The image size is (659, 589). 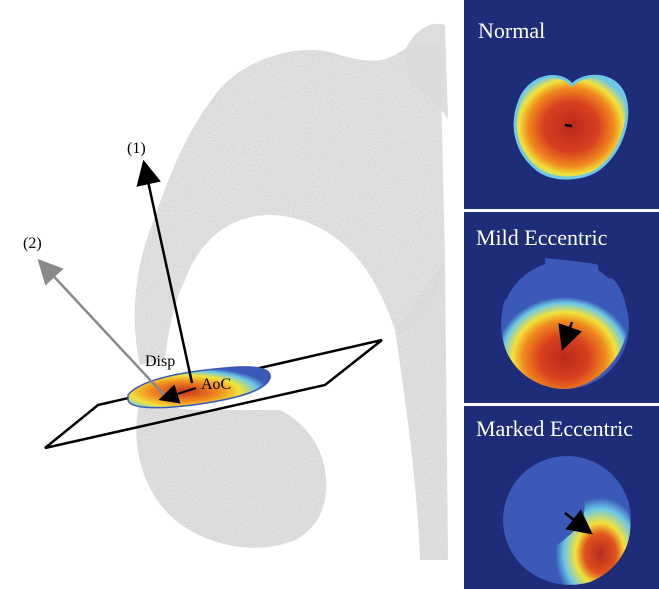 I want to click on panel-normal: Normal, so click(x=561, y=104).